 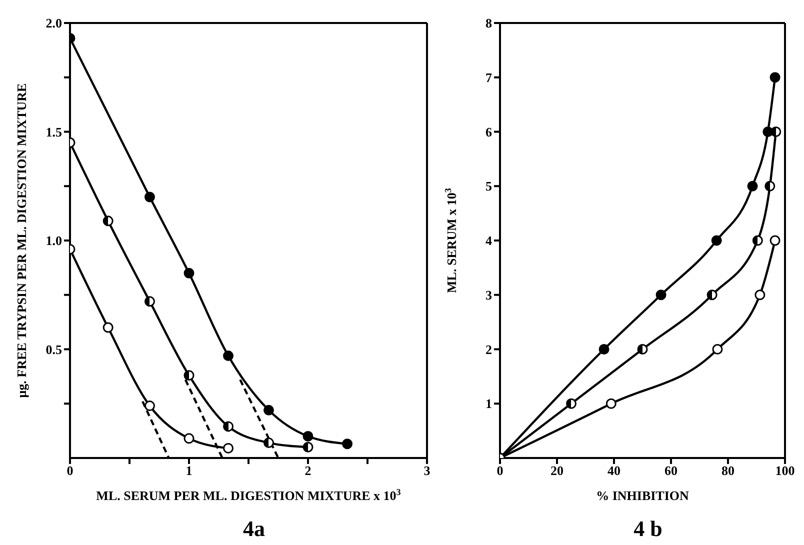 I want to click on y-tick-label: 7, so click(x=489, y=77).